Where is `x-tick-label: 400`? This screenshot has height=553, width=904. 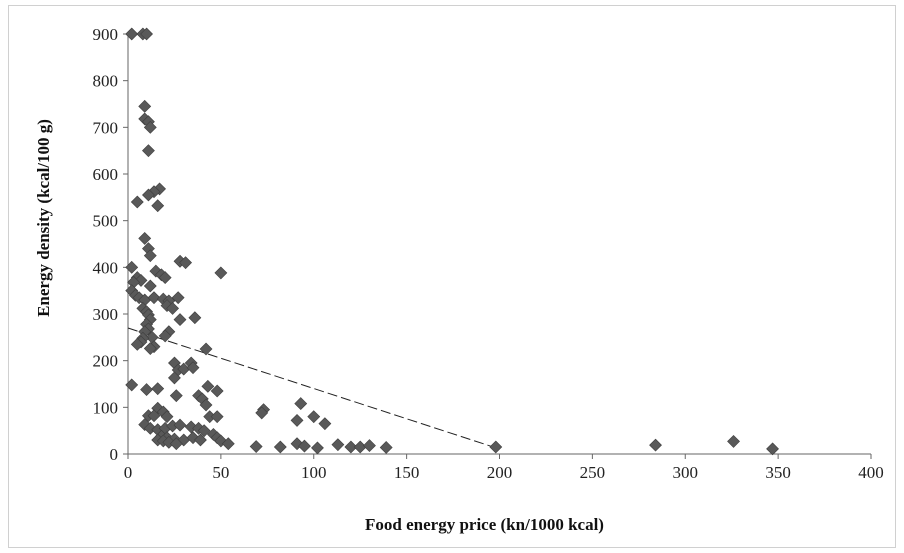 x-tick-label: 400 is located at coordinates (871, 472).